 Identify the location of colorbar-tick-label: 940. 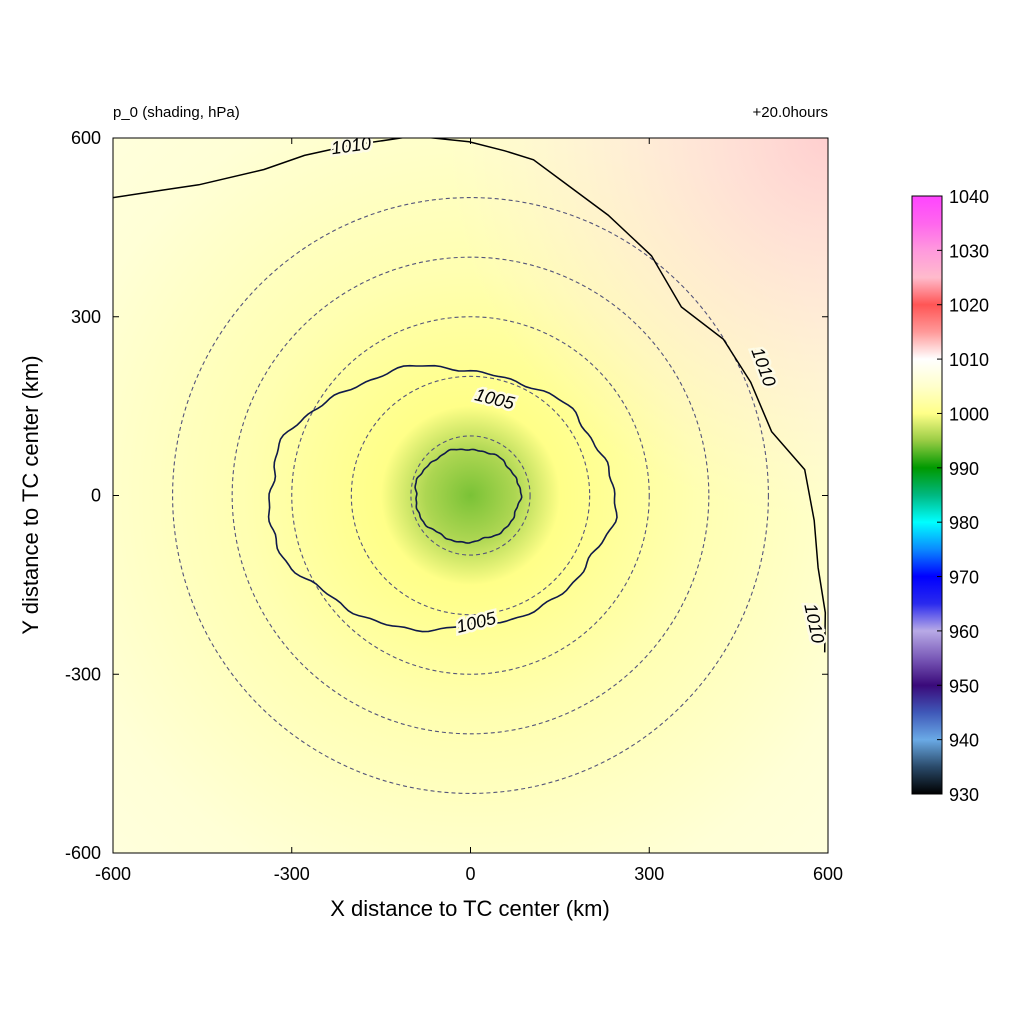
(964, 741).